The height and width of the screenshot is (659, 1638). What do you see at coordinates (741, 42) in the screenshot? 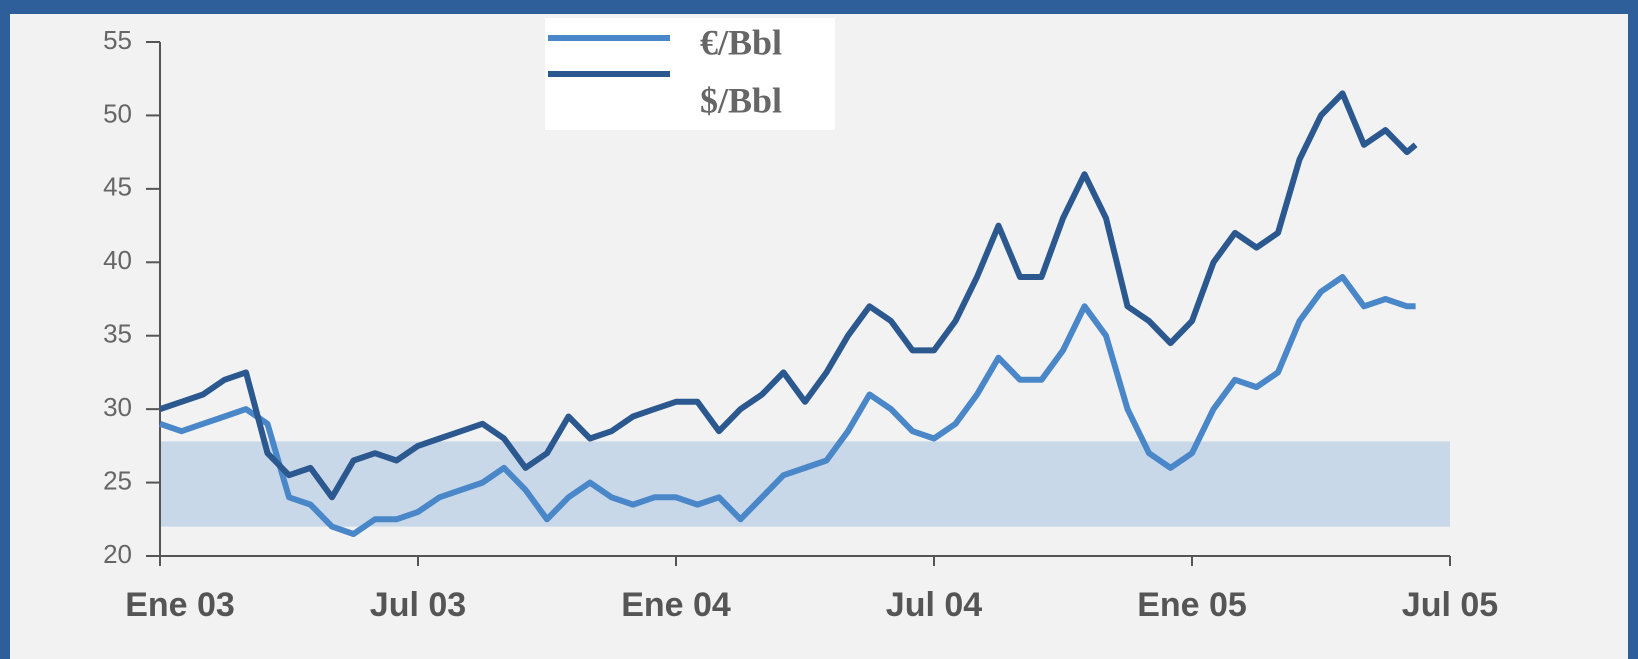
I see `legend-label: €/Bbl` at bounding box center [741, 42].